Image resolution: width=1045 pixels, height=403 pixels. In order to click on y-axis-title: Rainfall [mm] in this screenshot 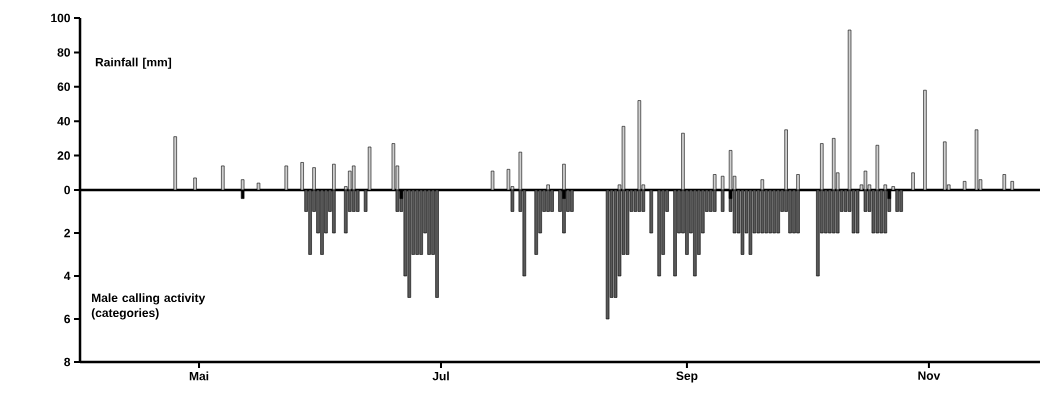, I will do `click(133, 63)`.